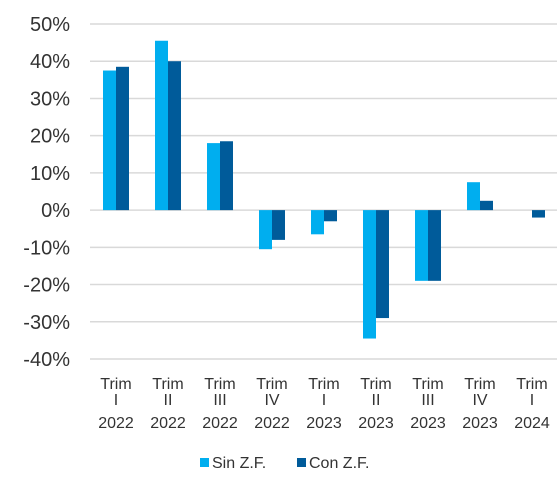  Describe the element at coordinates (339, 463) in the screenshot. I see `legend-label: Con Z.F.` at that location.